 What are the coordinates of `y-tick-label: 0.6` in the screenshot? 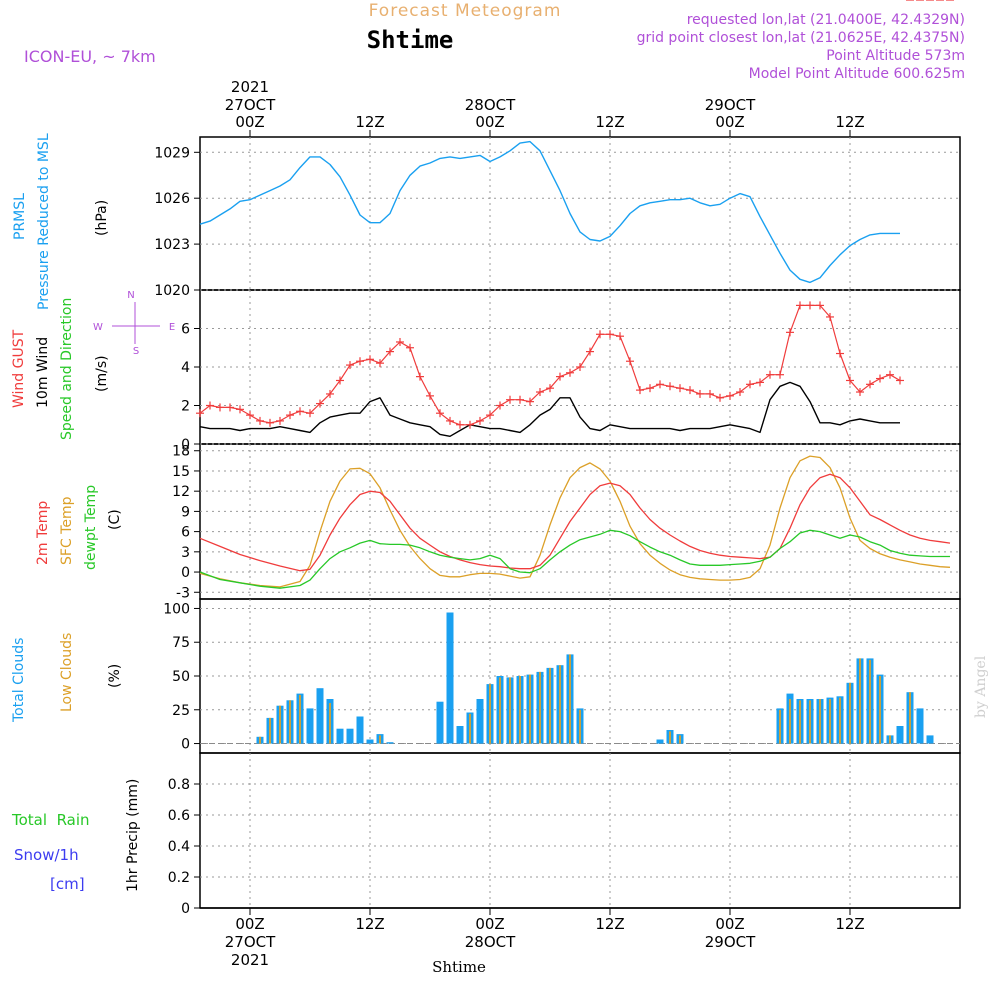 It's located at (179, 816).